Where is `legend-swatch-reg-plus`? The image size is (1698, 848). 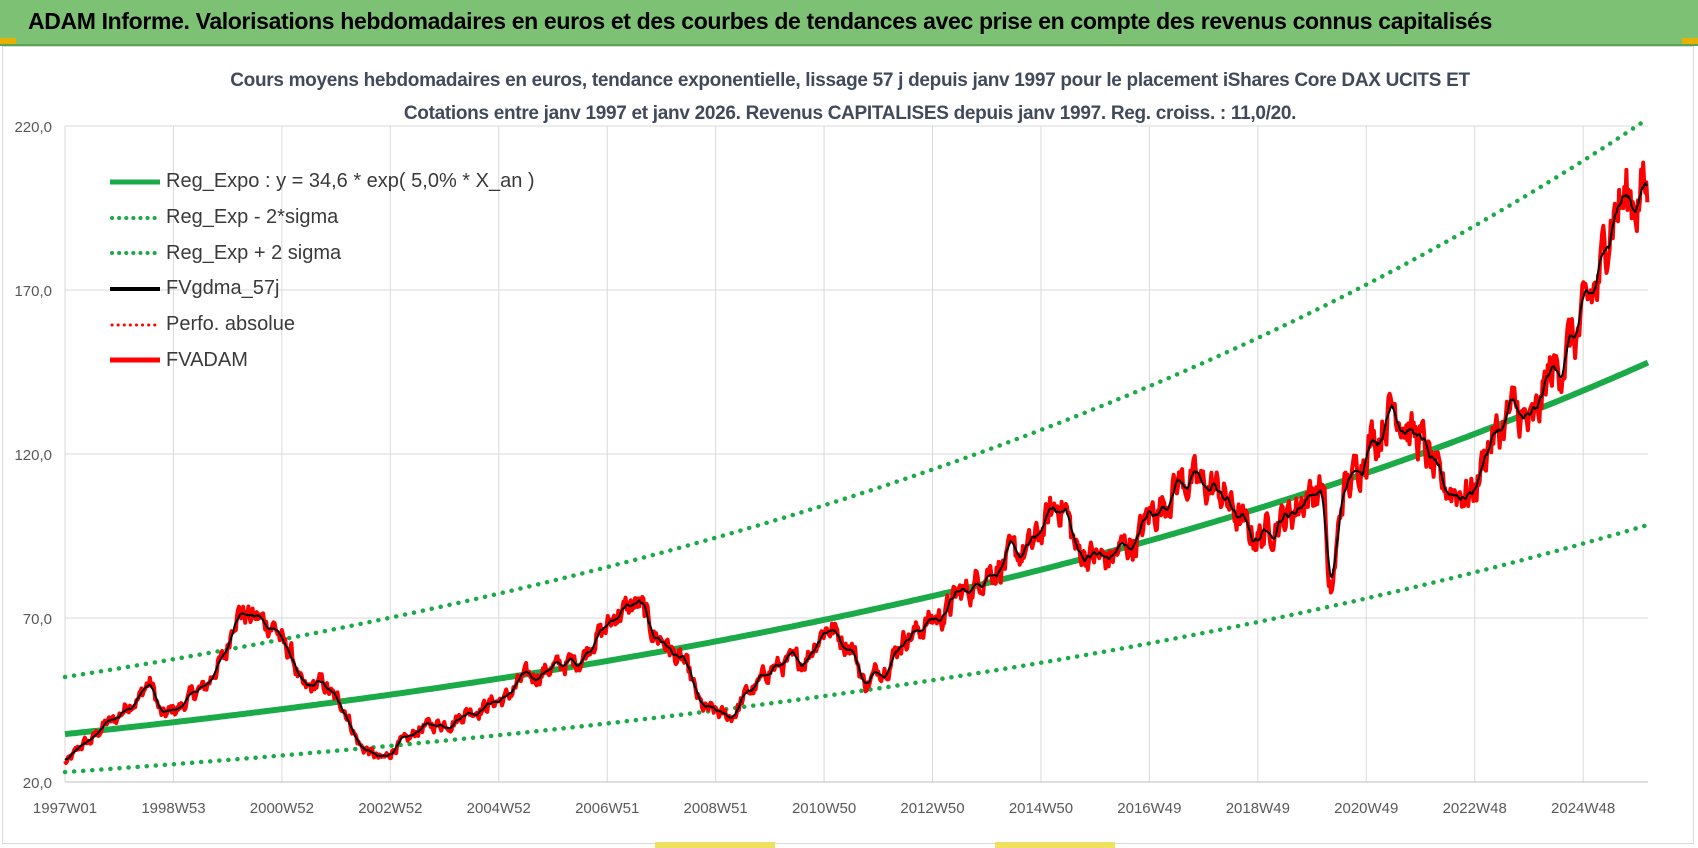 legend-swatch-reg-plus is located at coordinates (135, 253).